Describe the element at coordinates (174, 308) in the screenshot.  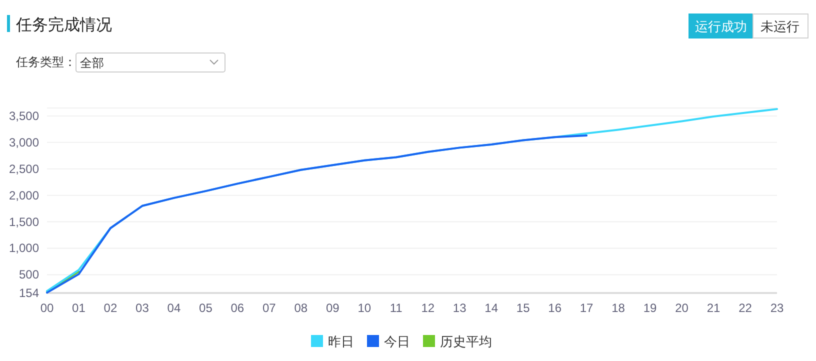
I see `x-tick-label: 04` at that location.